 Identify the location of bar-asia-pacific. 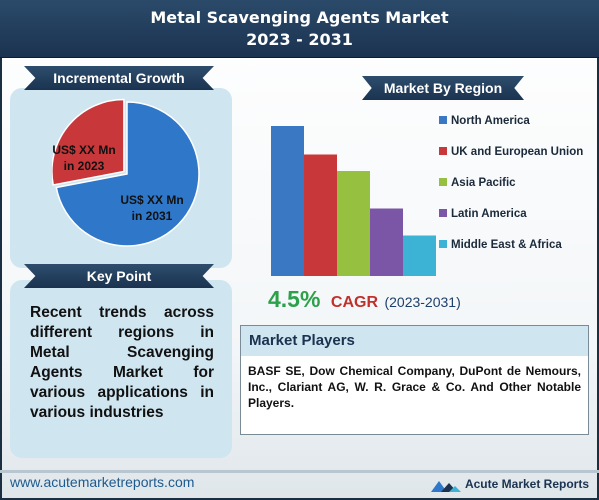
(353, 223).